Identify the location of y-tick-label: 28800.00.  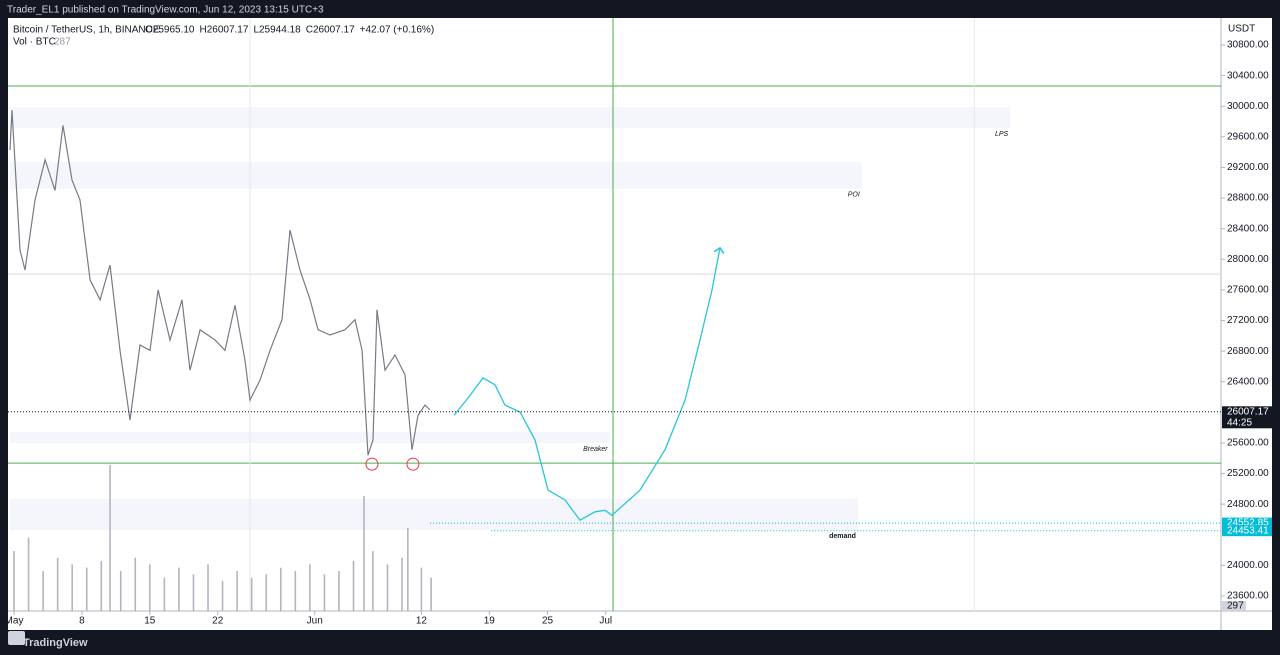
(1248, 198).